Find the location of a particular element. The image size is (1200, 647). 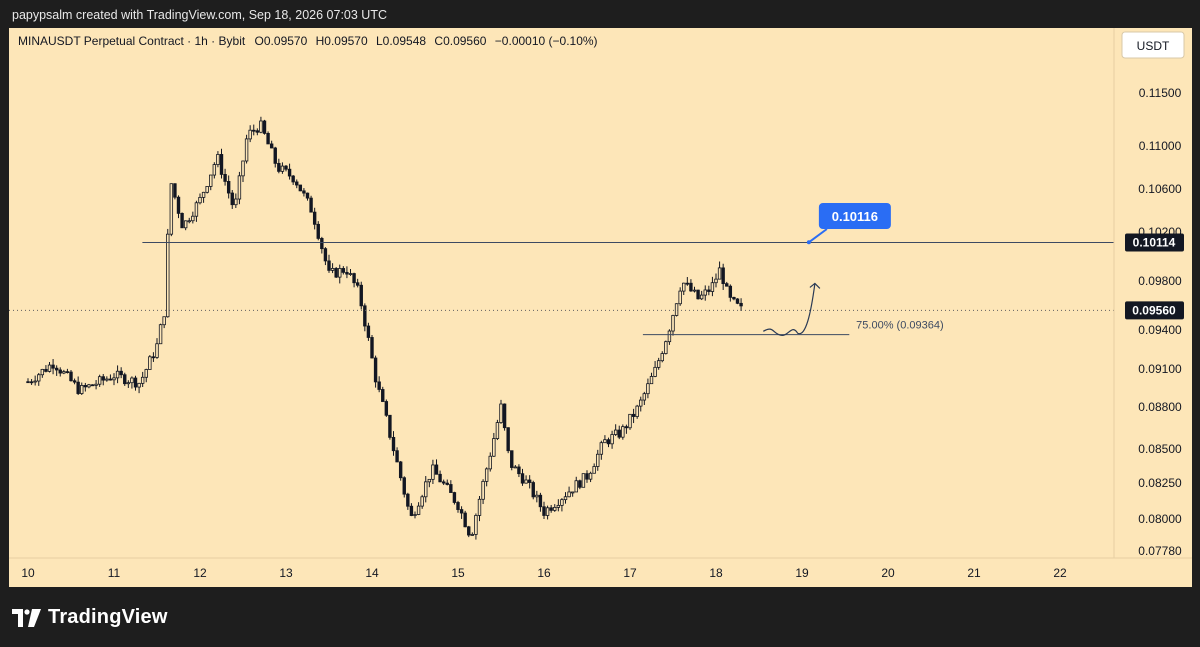

fib-level-label: 75.00% (0.09364) is located at coordinates (899, 326).